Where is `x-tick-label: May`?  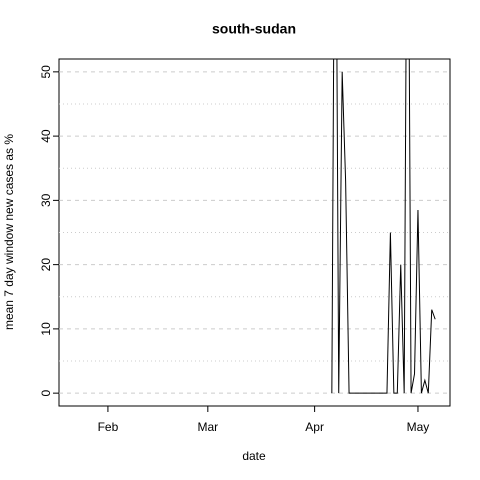 x-tick-label: May is located at coordinates (418, 427).